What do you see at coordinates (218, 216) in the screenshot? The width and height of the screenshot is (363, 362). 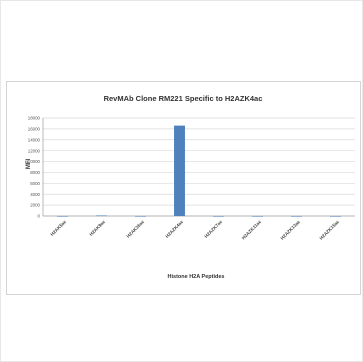 I see `bar-h2azk7ac` at bounding box center [218, 216].